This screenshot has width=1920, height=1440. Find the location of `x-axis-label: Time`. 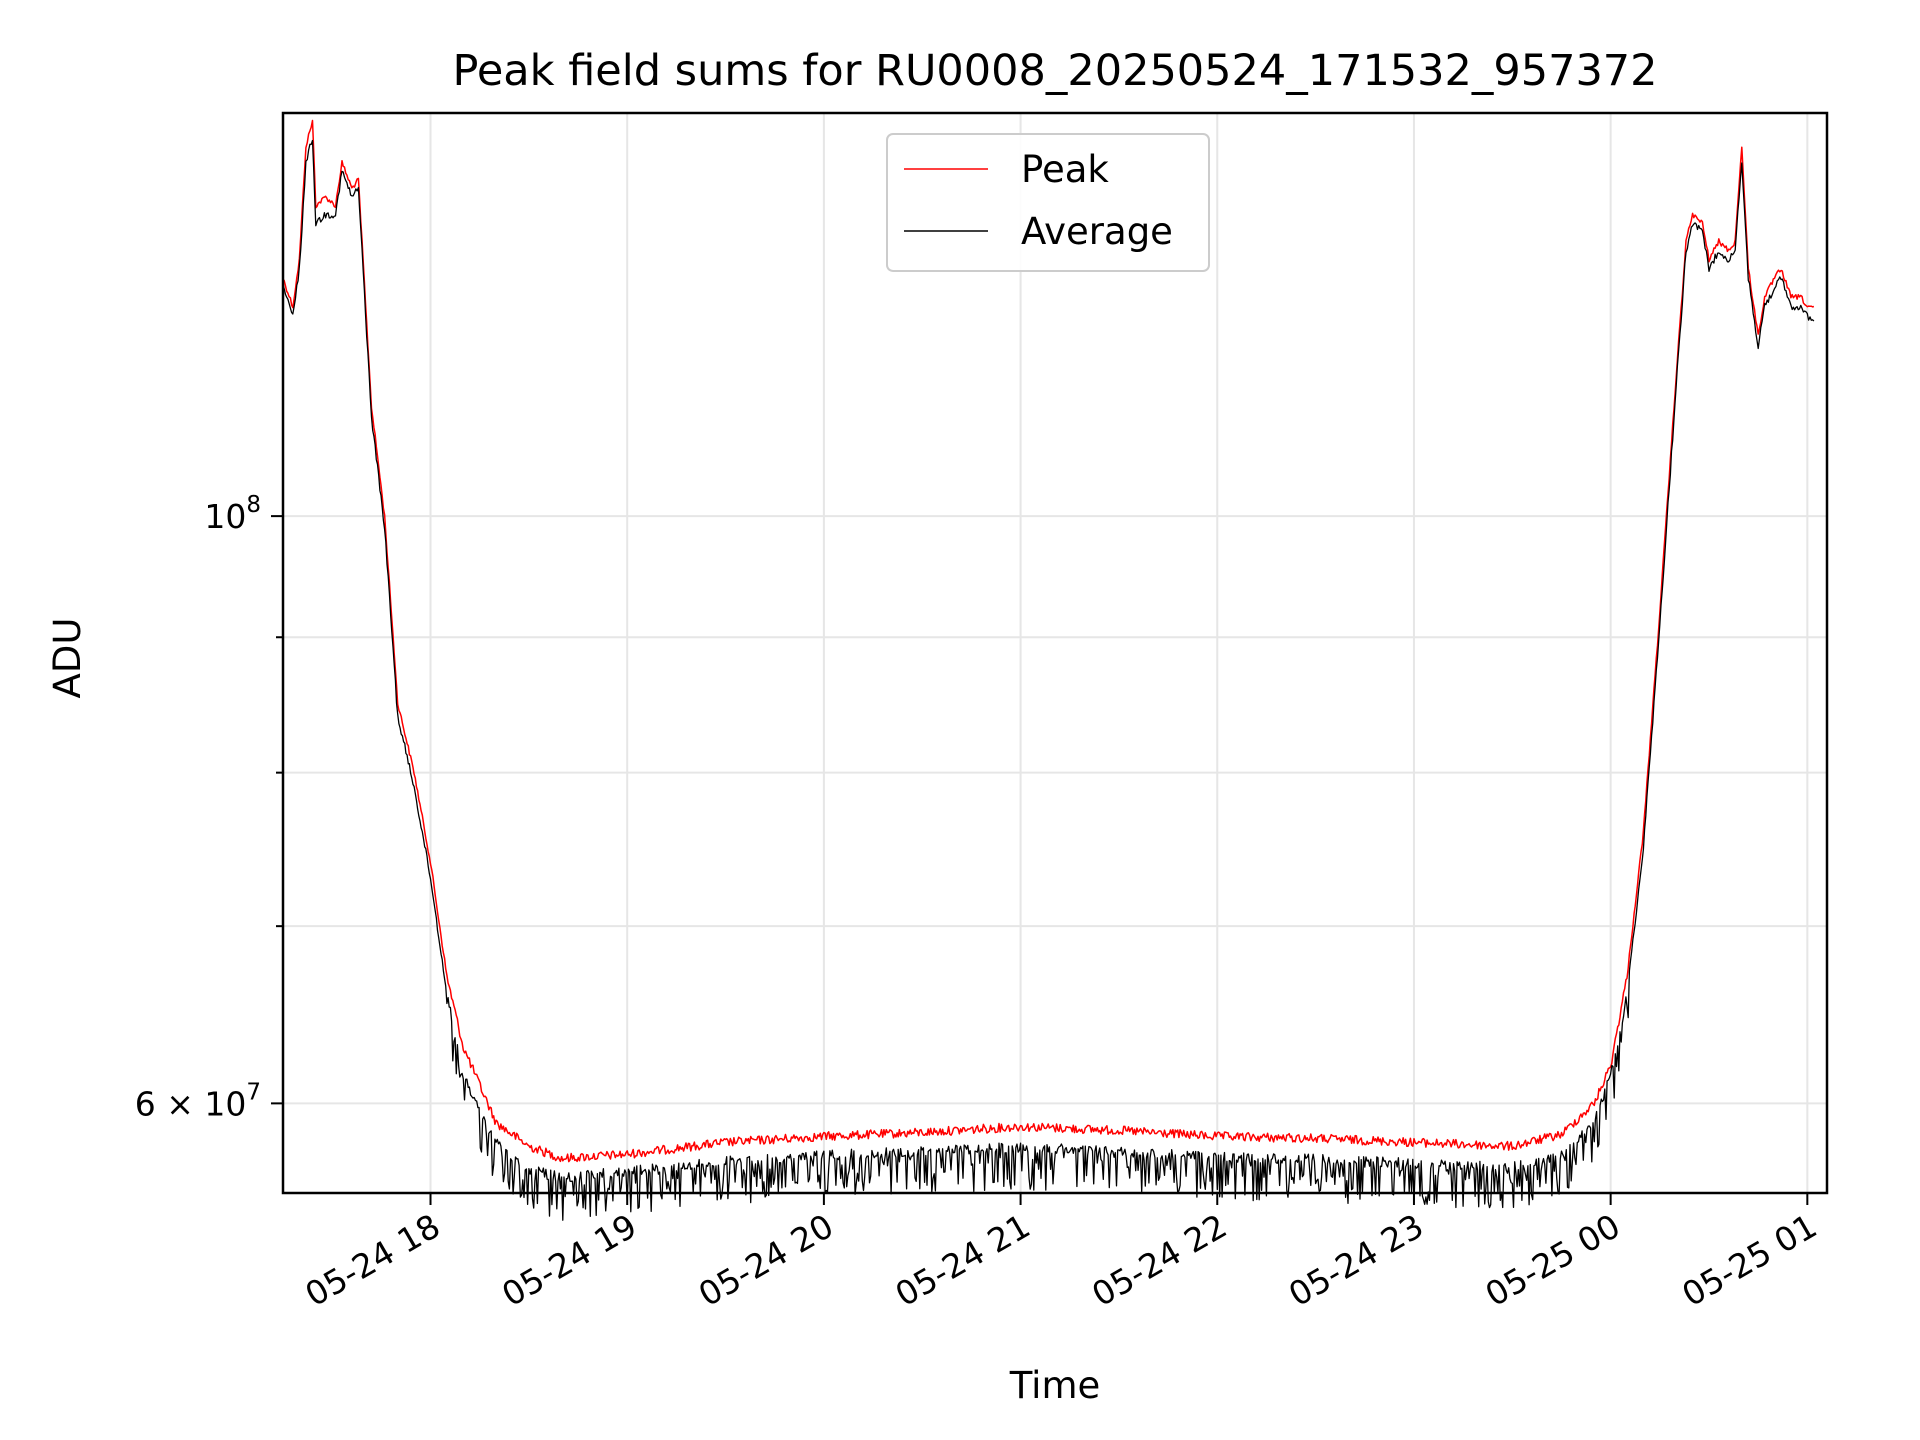

x-axis-label: Time is located at coordinates (1055, 1385).